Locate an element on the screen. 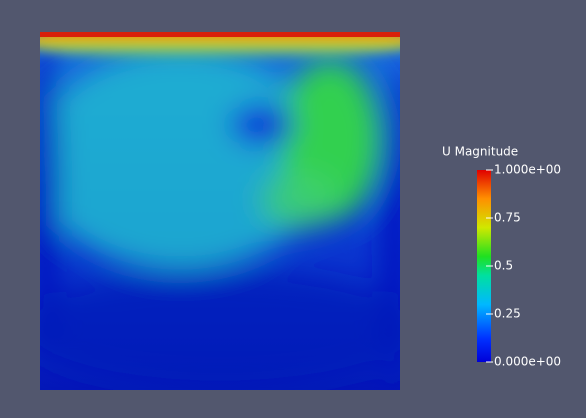 The height and width of the screenshot is (418, 586). colorbar-tick-label: 0.5 is located at coordinates (503, 266).